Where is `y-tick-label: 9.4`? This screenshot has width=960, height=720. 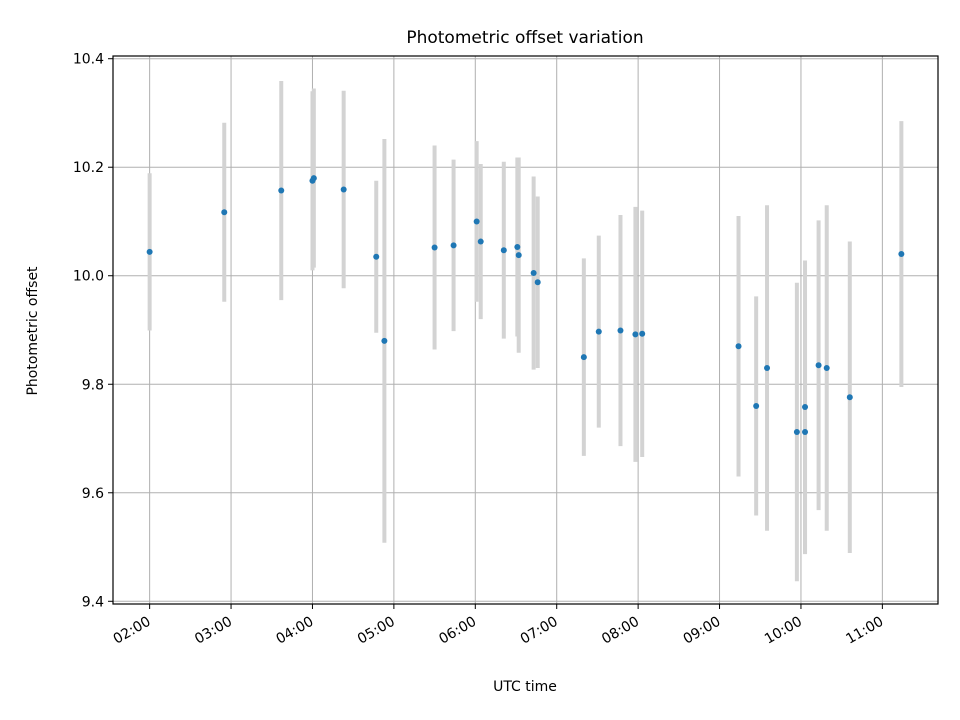
y-tick-label: 9.4 is located at coordinates (93, 602).